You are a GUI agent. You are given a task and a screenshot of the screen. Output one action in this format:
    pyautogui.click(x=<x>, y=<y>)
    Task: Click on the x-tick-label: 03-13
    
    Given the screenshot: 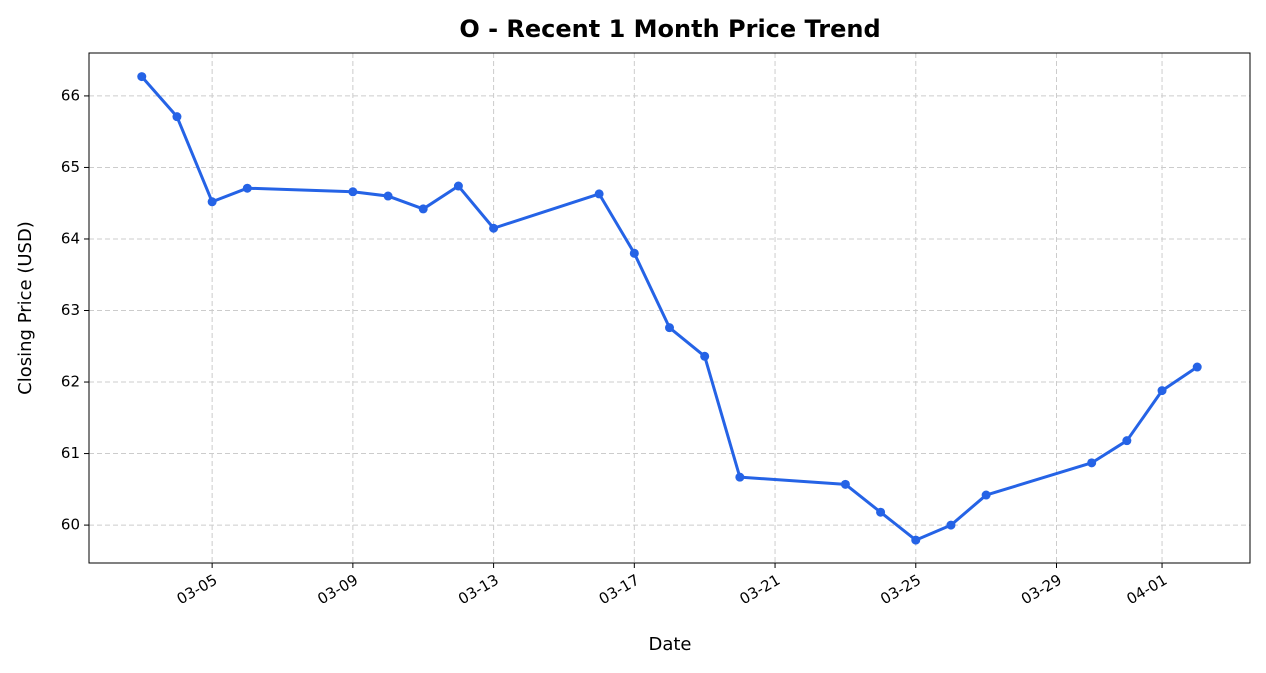 What is the action you would take?
    pyautogui.click(x=478, y=589)
    